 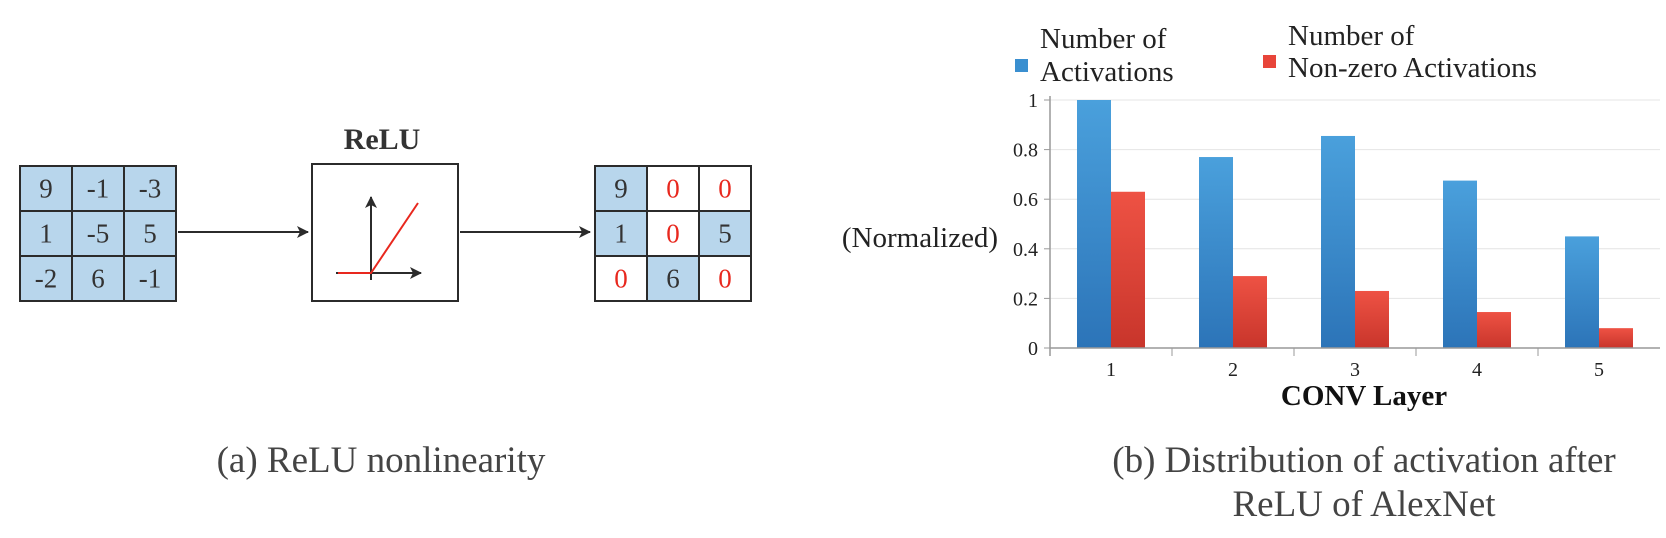 I want to click on caption-b-line-2: ReLU of AlexNet, so click(x=1364, y=504).